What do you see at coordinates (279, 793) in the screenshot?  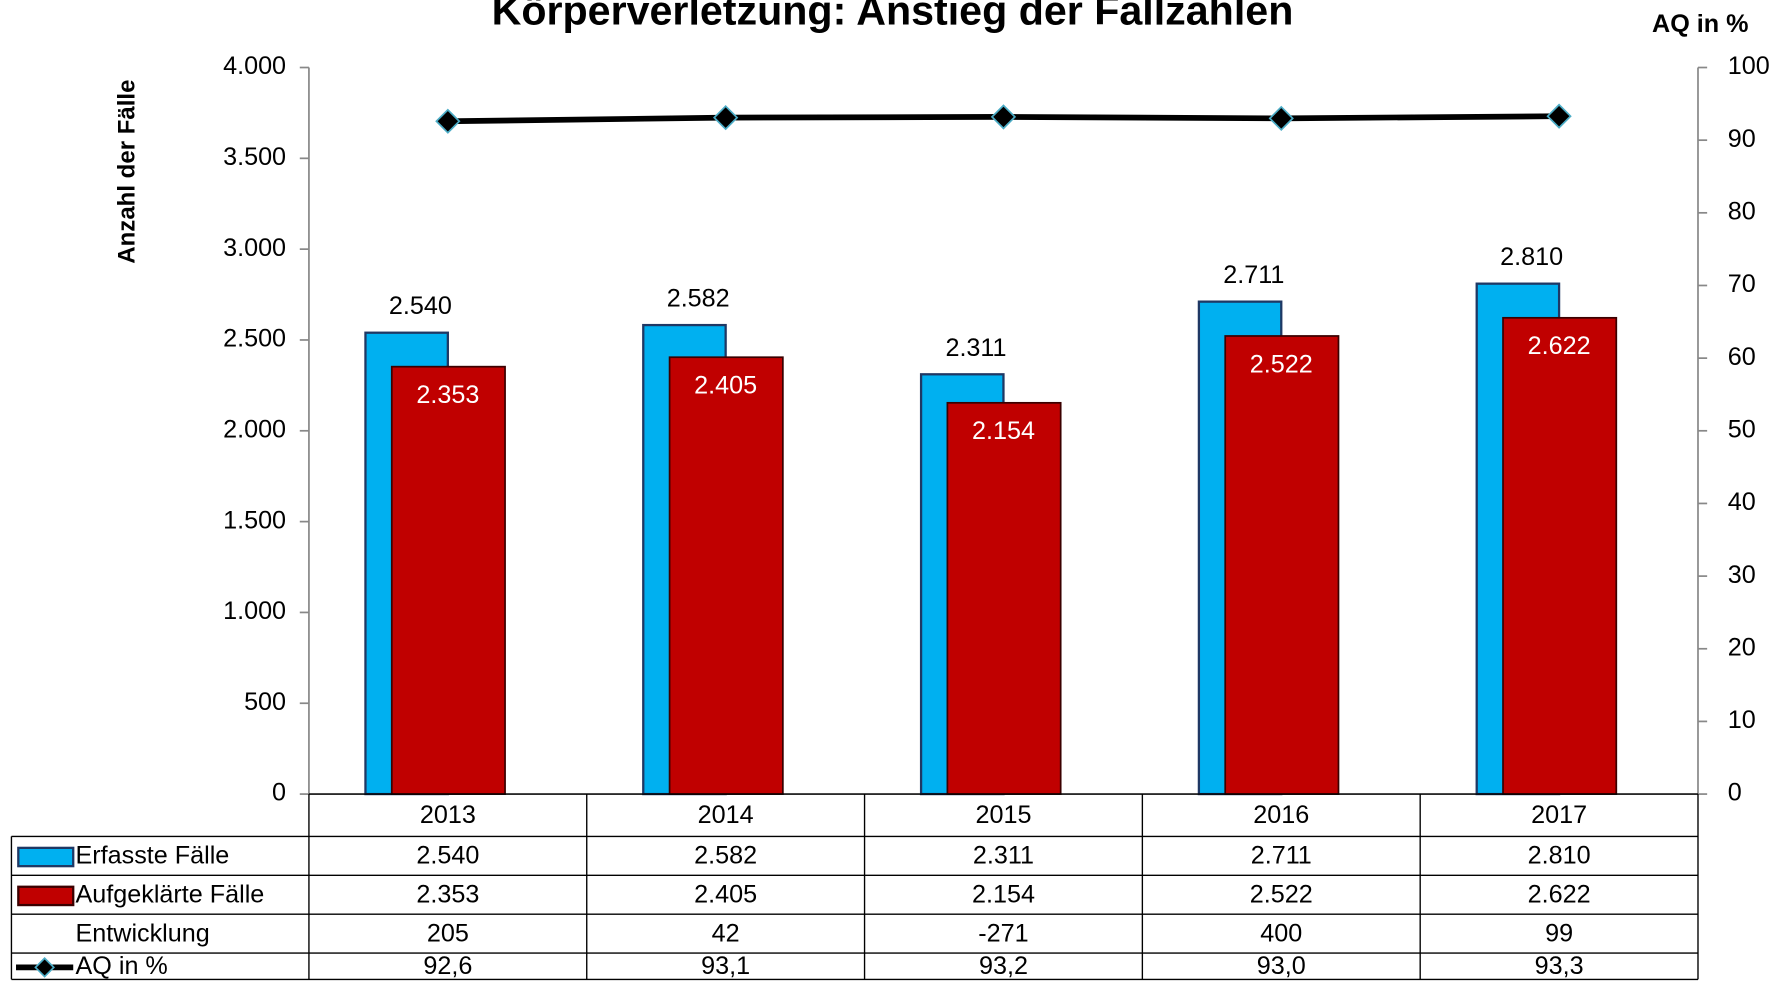 I see `y-tick-label: 0` at bounding box center [279, 793].